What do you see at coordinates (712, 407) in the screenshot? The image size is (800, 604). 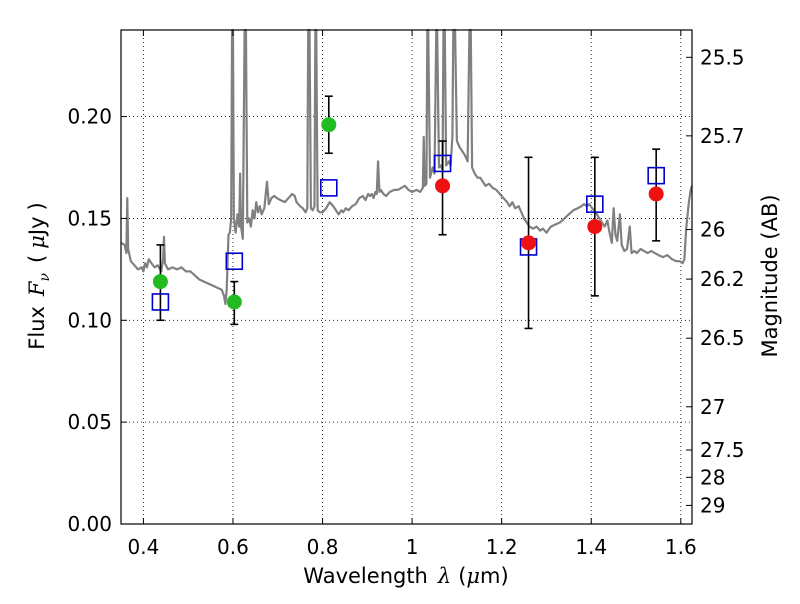 I see `magnitude-tick-label: 27` at bounding box center [712, 407].